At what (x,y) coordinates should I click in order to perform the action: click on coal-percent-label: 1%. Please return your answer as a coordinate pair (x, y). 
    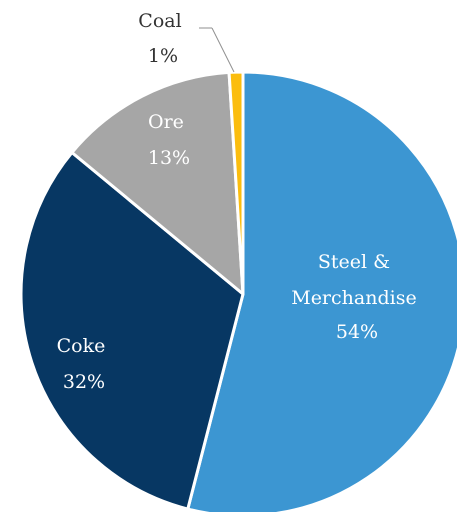
    Looking at the image, I should click on (163, 56).